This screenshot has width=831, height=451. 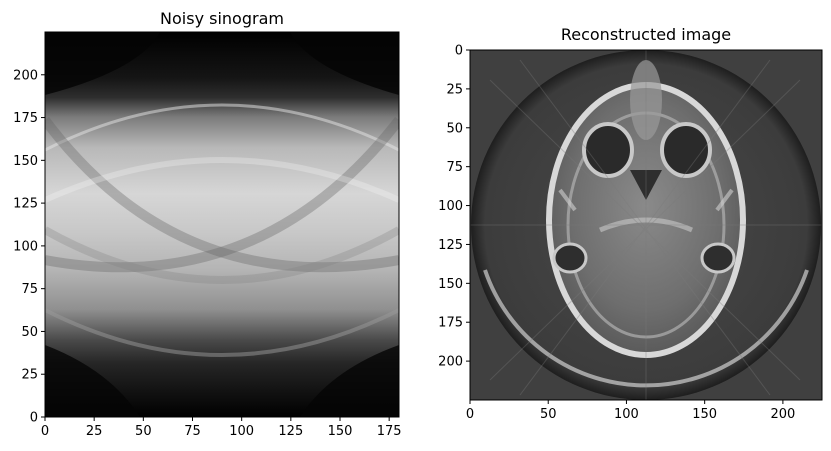 I want to click on sinogram-x-tick-label: 0, so click(x=45, y=431).